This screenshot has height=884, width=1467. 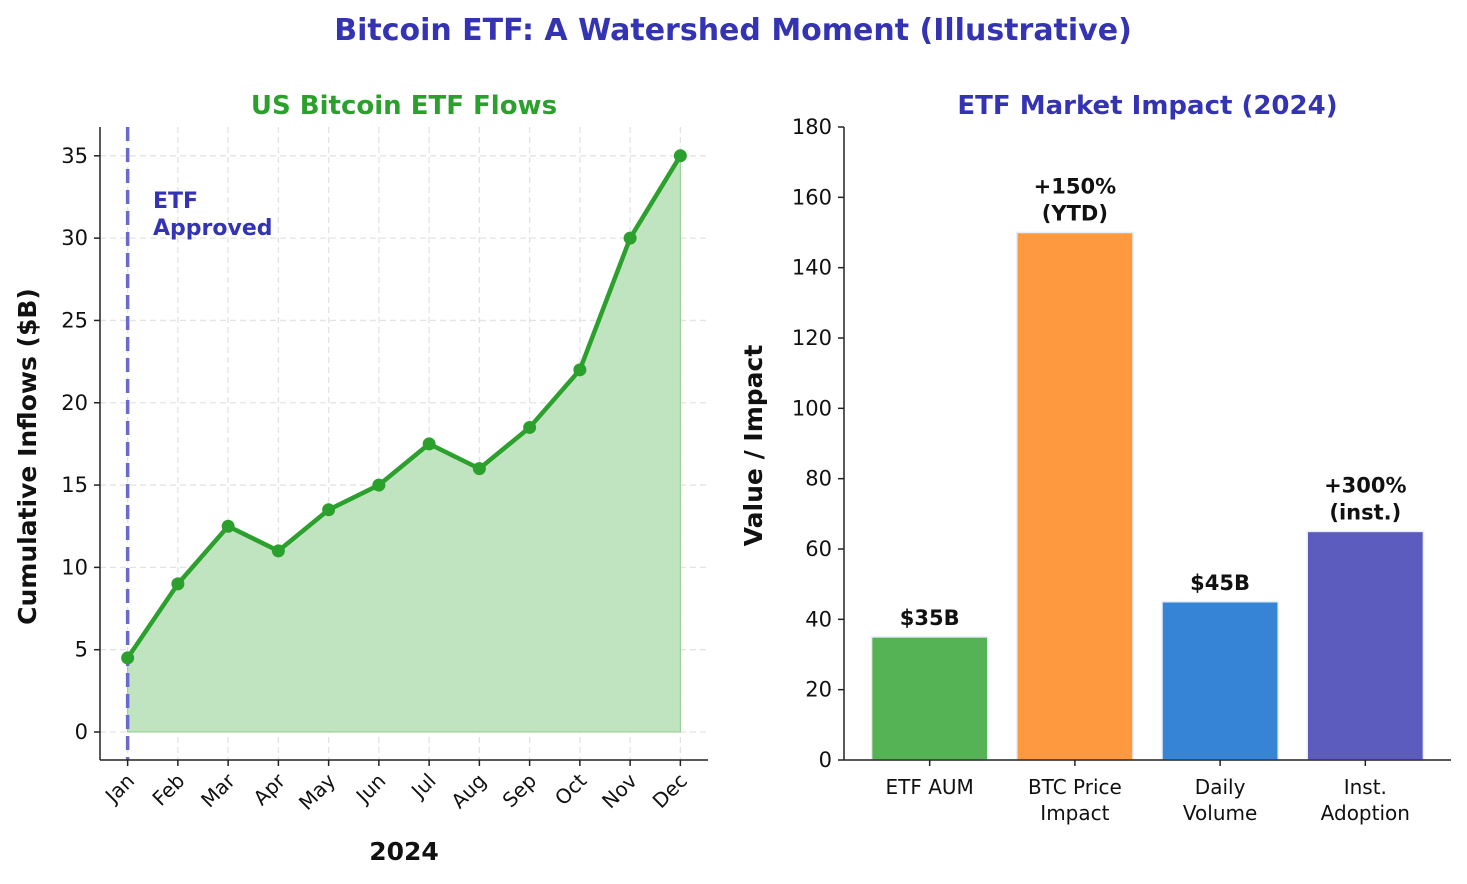 I want to click on x-tick-label: May, so click(x=317, y=791).